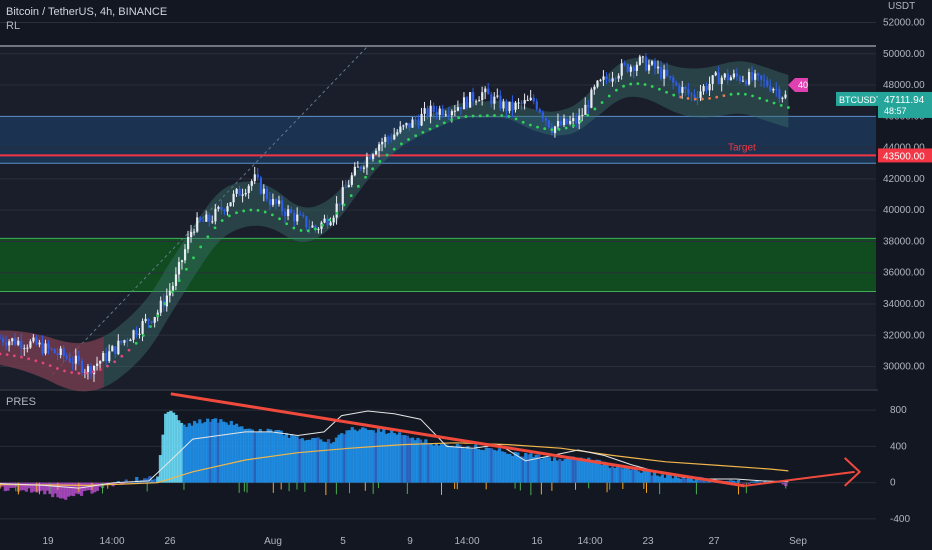  I want to click on x-tick-label: 26, so click(170, 541).